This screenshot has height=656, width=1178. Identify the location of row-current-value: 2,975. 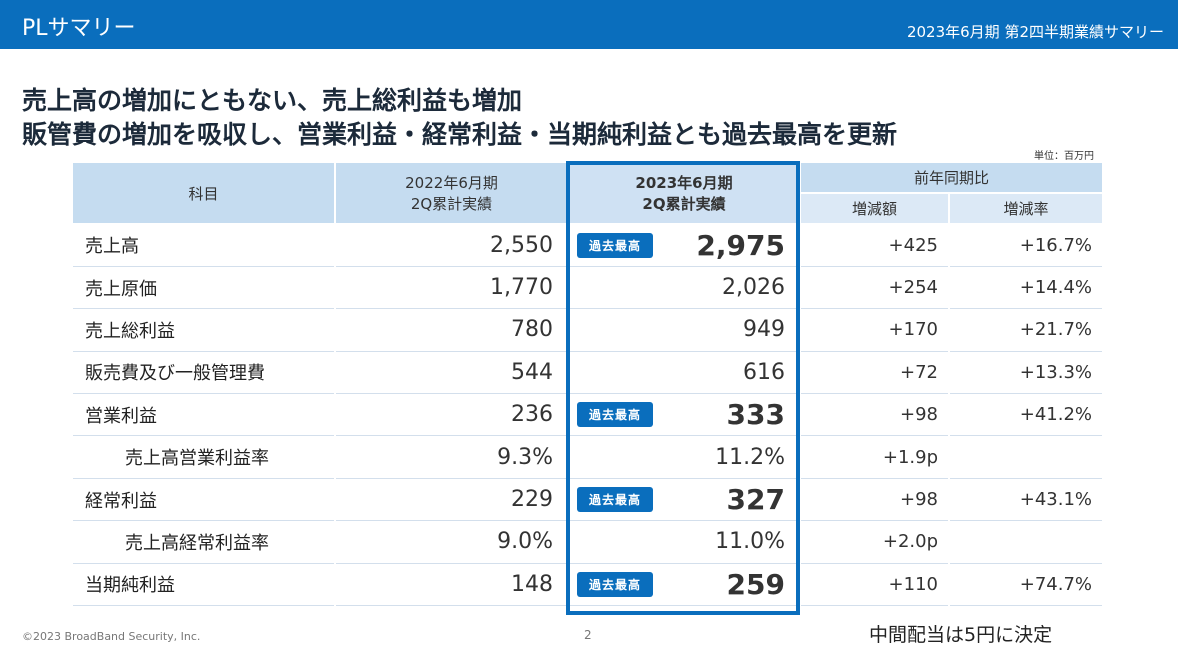
(740, 245).